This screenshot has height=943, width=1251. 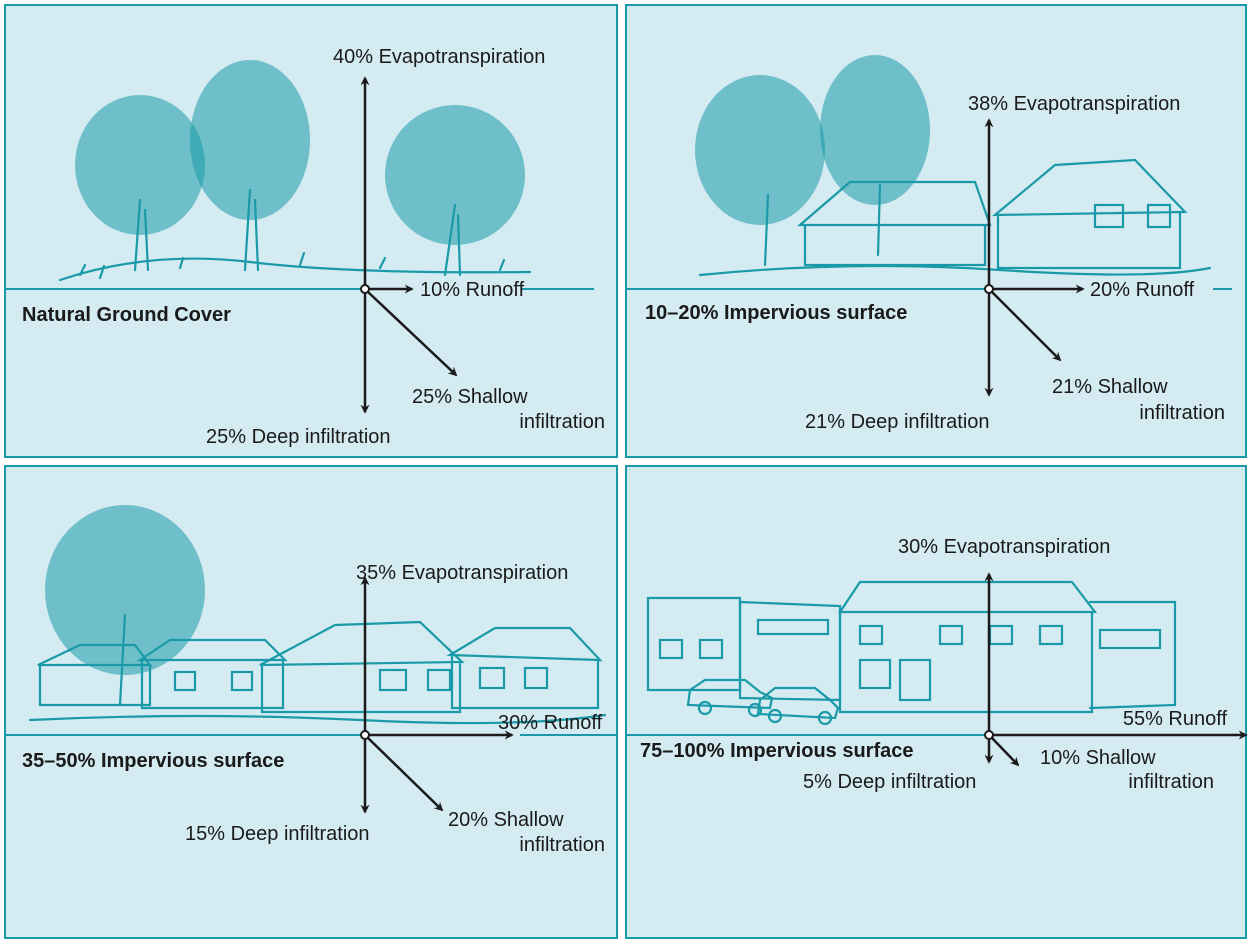 I want to click on evapotranspiration-label: 40% Evapotranspiration, so click(x=439, y=57).